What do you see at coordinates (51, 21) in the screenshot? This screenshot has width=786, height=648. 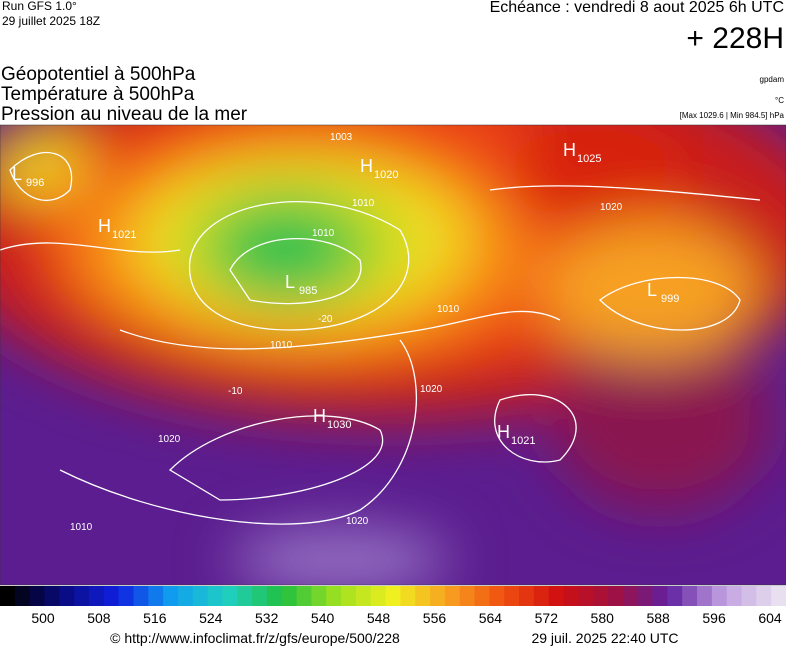 I see `run-date: 29 juillet 2025 18Z` at bounding box center [51, 21].